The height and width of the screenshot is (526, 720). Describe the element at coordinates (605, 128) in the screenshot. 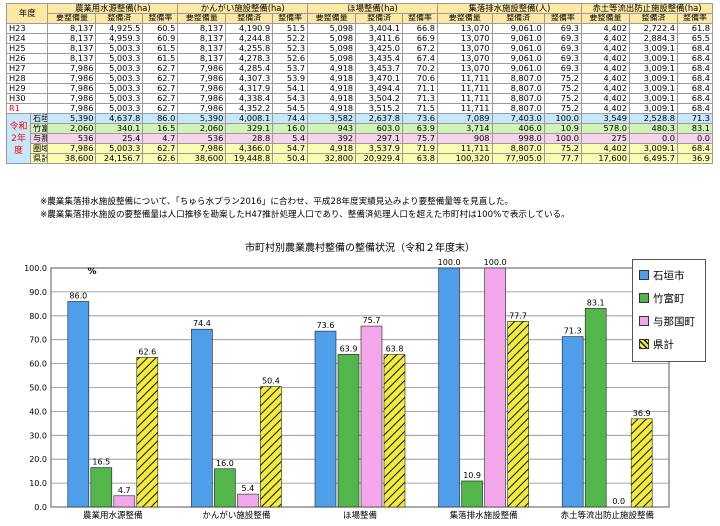

I see `table-cell: 578.0` at that location.